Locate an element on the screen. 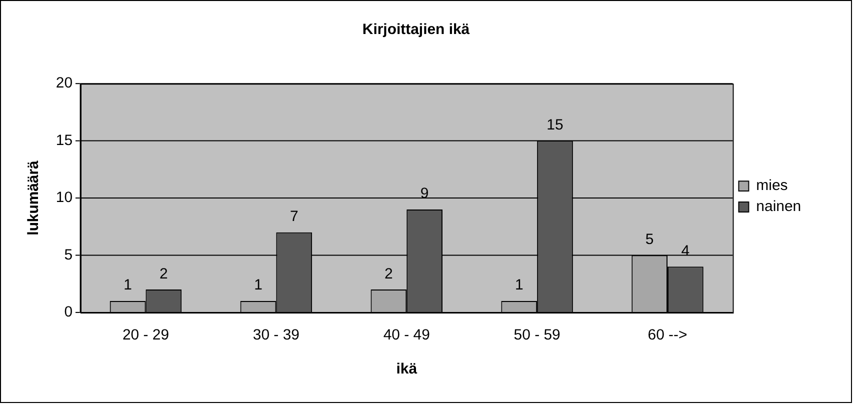  x-tick-label: 60 --> is located at coordinates (668, 335).